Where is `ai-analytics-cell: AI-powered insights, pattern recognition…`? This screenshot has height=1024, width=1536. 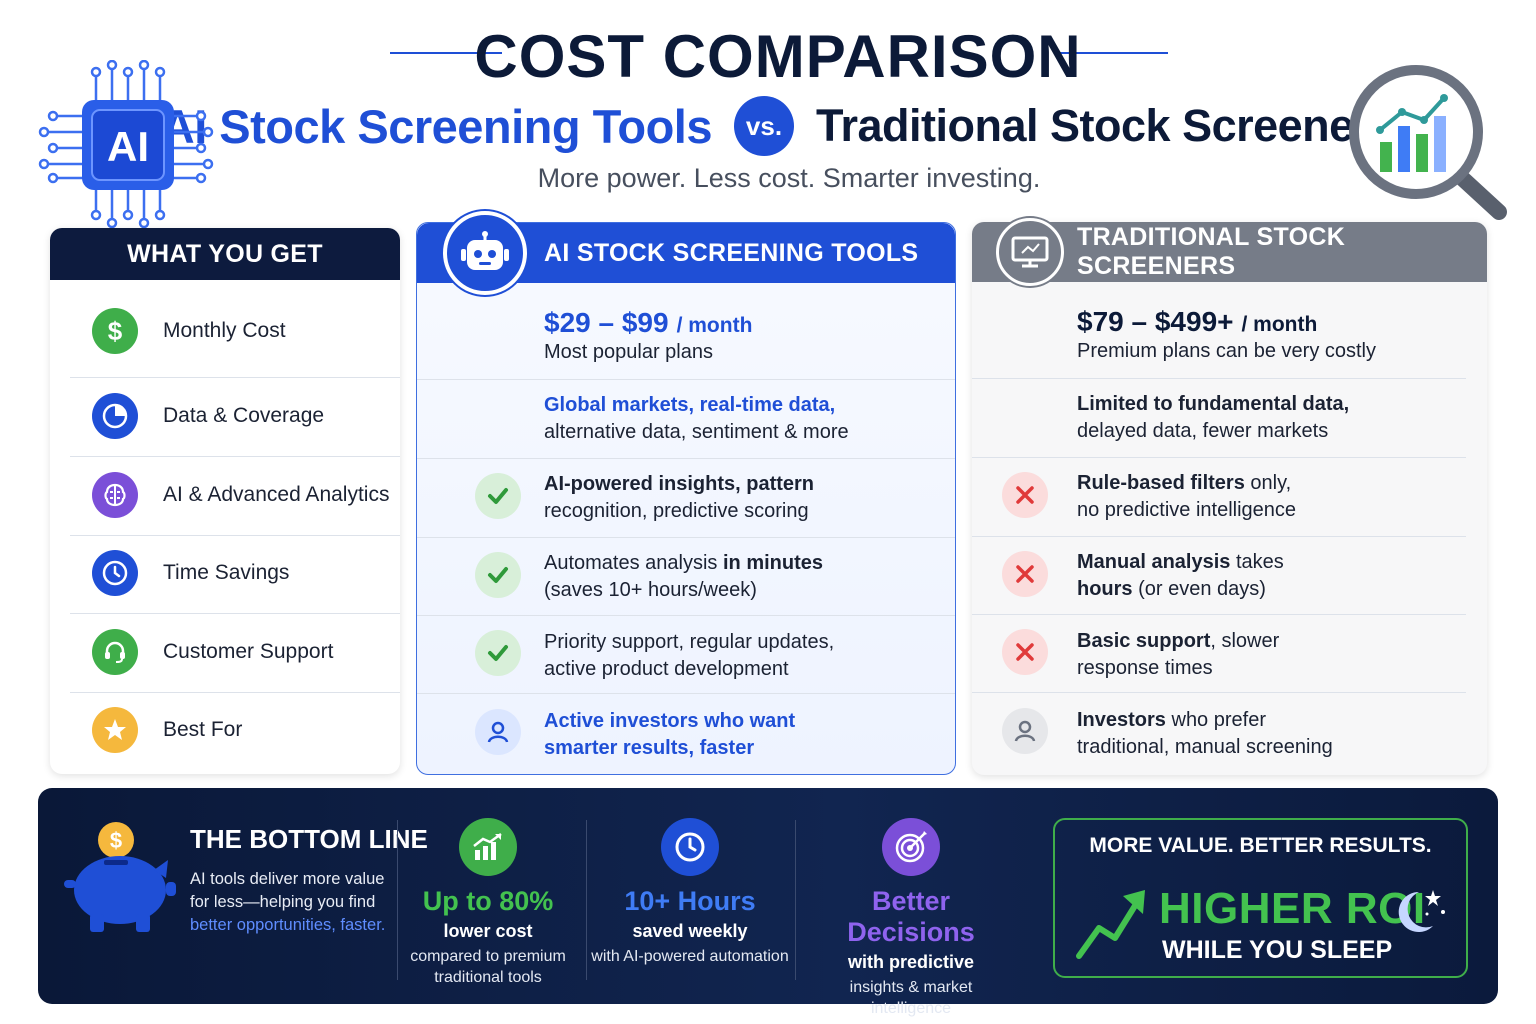 ai-analytics-cell: AI-powered insights, pattern recognition… is located at coordinates (679, 498).